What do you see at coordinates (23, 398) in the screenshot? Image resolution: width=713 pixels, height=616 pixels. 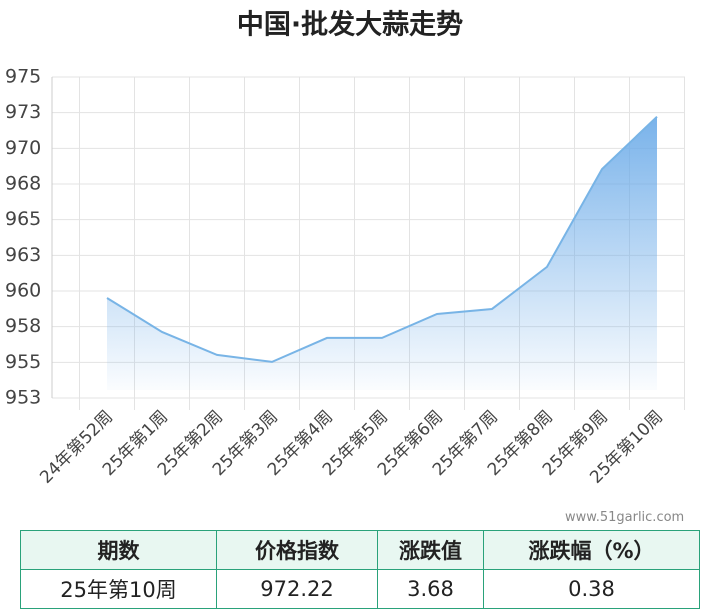 I see `y-tick-label: 953` at bounding box center [23, 398].